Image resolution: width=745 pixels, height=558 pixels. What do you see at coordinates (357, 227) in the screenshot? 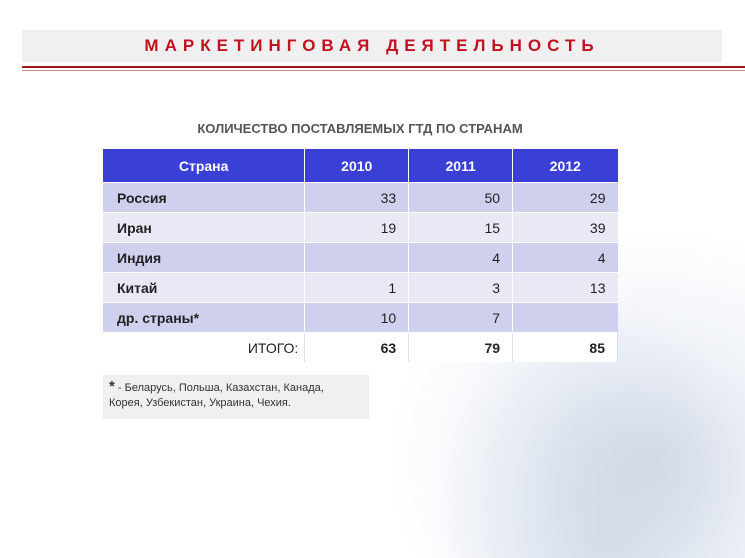
I see `value-cell: 19` at bounding box center [357, 227].